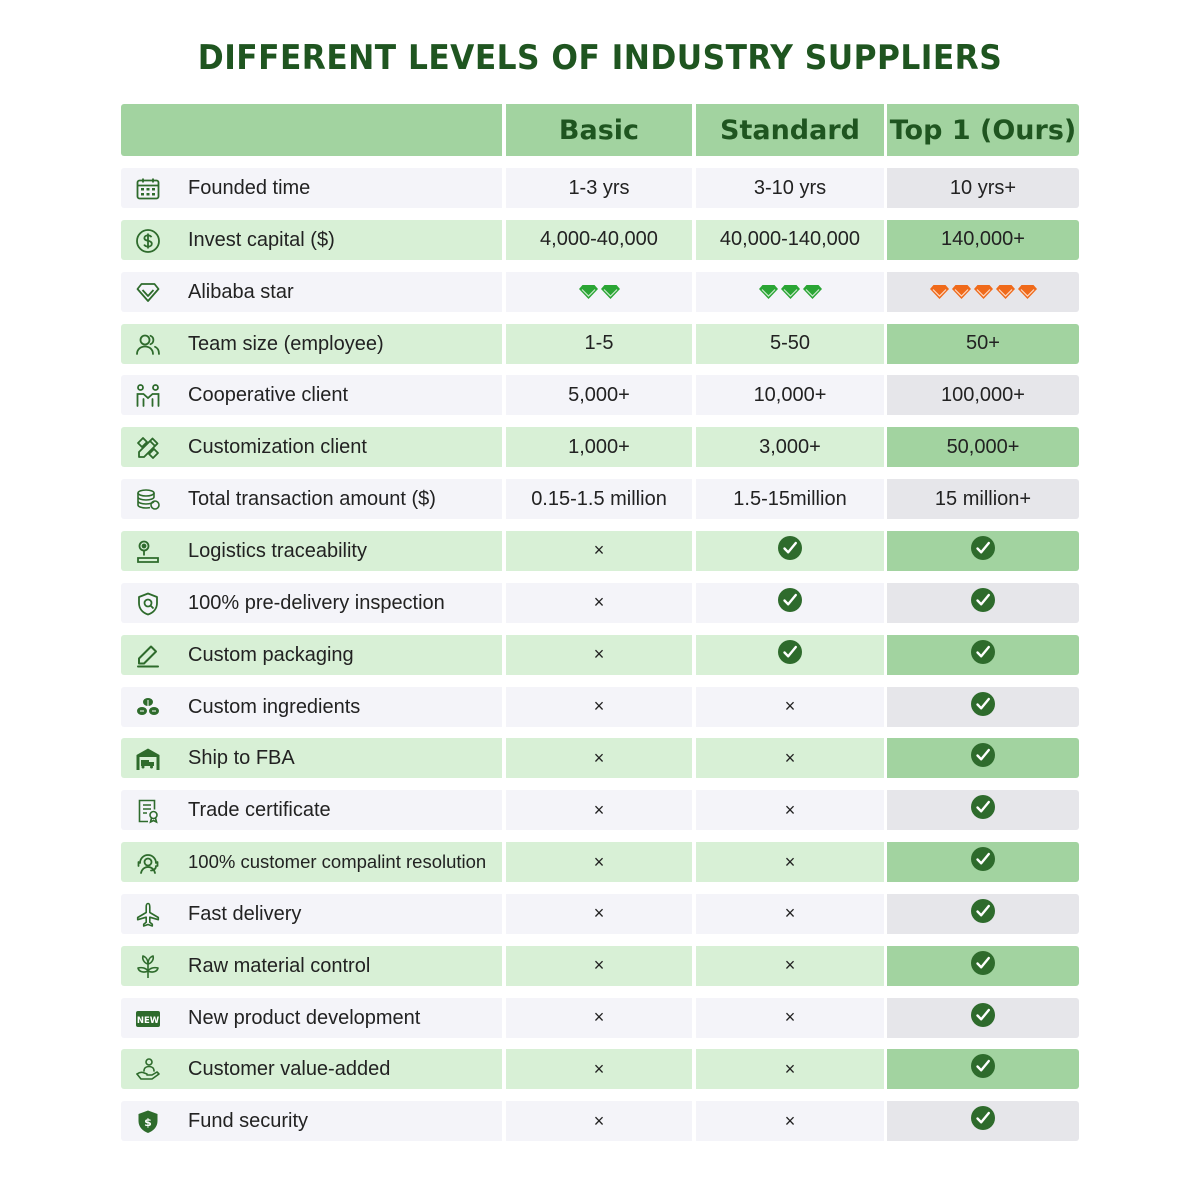 The image size is (1200, 1180). I want to click on header-standard: Standard, so click(790, 130).